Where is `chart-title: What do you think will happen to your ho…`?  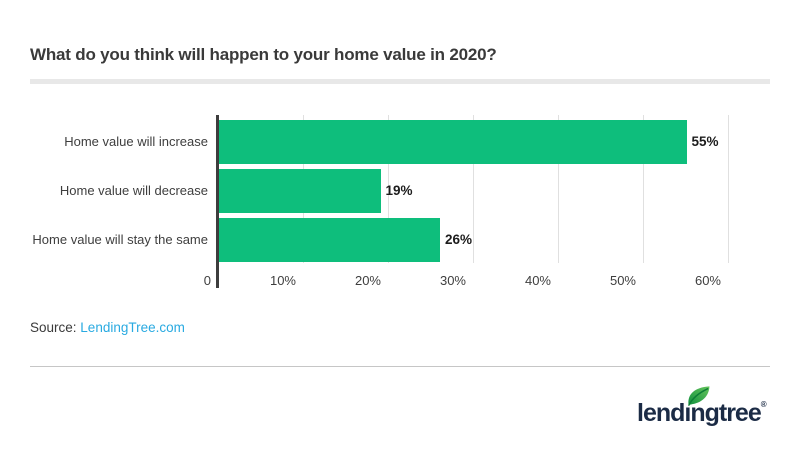
chart-title: What do you think will happen to your ho… is located at coordinates (263, 54).